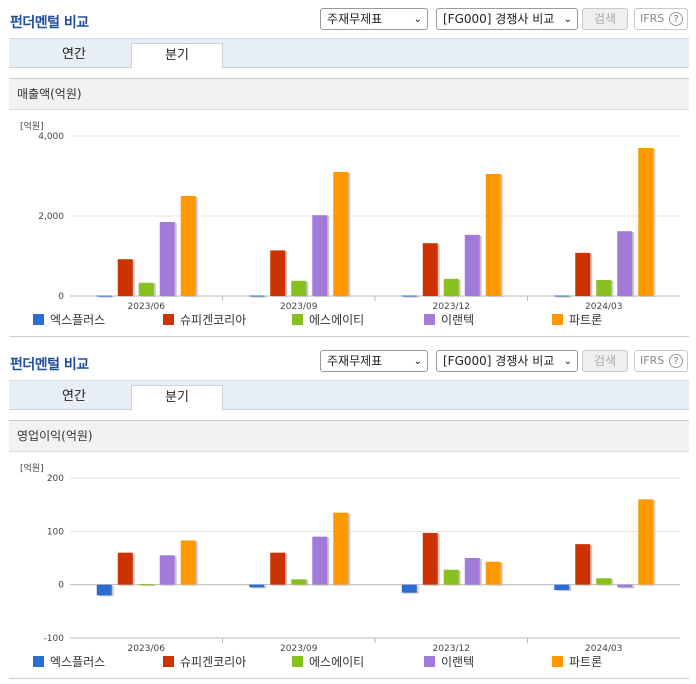 The image size is (696, 684). Describe the element at coordinates (55, 479) in the screenshot. I see `y-tick-label: 200` at that location.